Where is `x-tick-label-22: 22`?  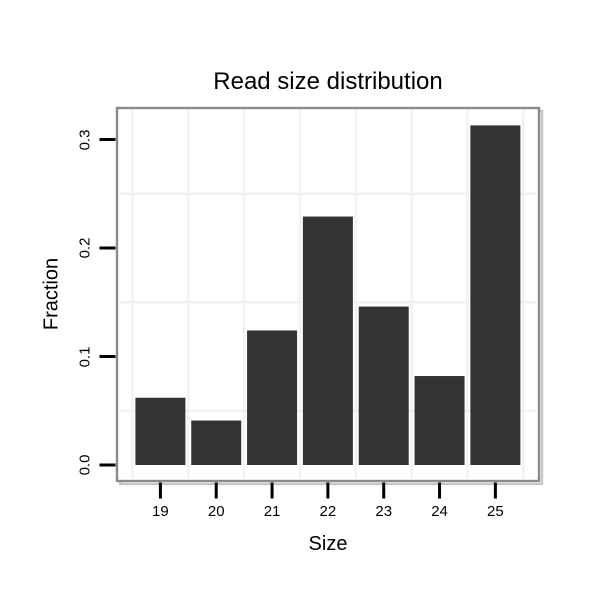 x-tick-label-22: 22 is located at coordinates (328, 511).